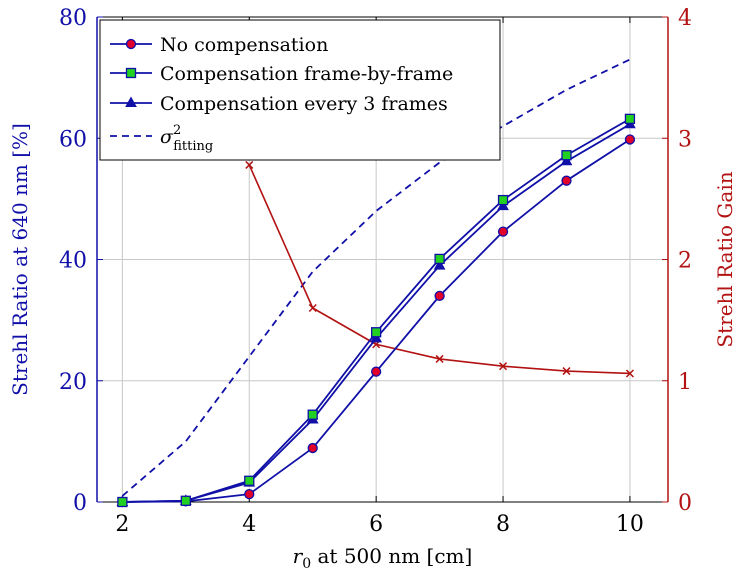  Describe the element at coordinates (122, 524) in the screenshot. I see `x-tick-label: 2` at that location.